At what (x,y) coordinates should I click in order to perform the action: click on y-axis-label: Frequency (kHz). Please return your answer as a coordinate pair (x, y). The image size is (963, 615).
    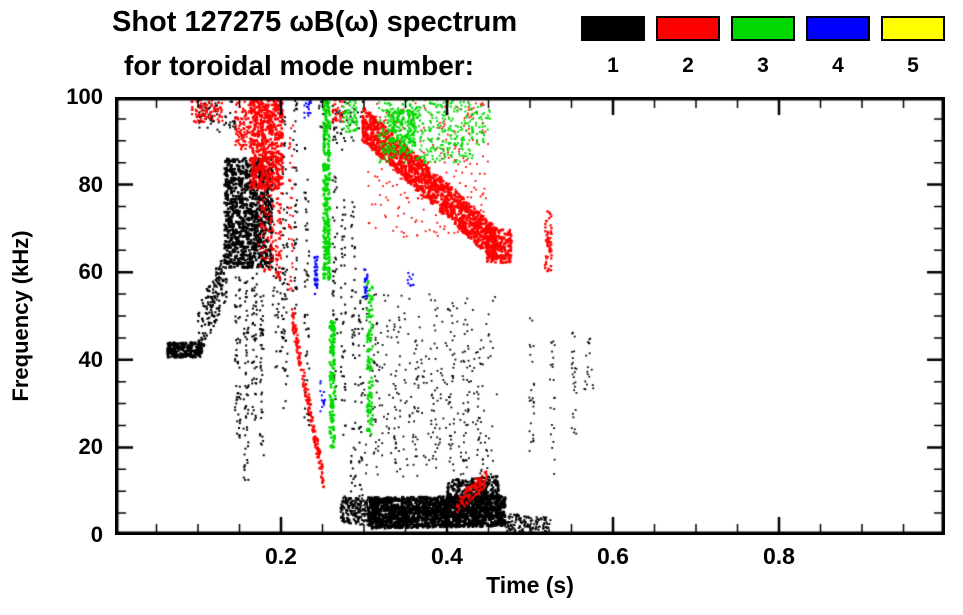
    Looking at the image, I should click on (20, 316).